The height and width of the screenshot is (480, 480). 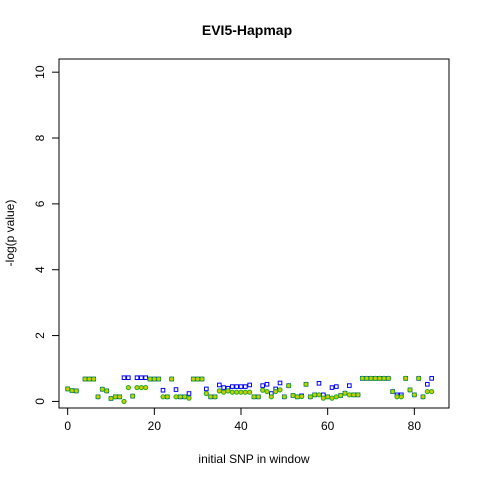 I want to click on x-tick-label: 20, so click(x=155, y=426).